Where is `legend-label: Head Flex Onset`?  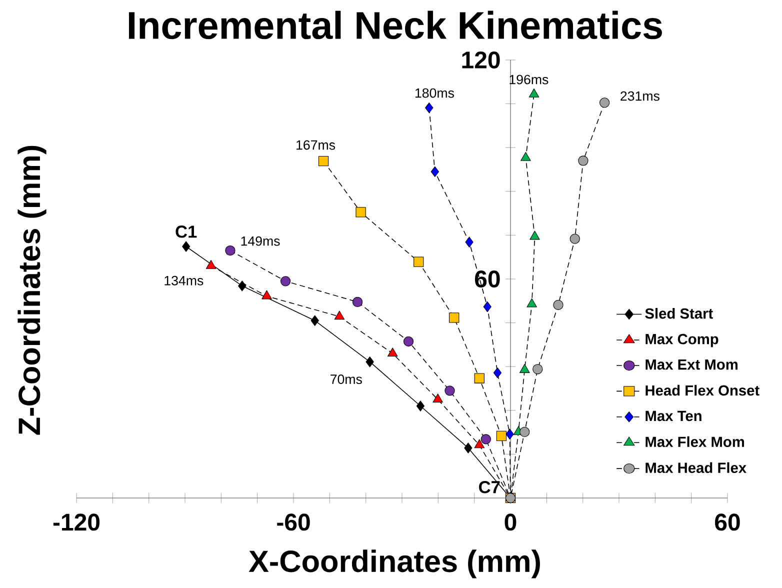
legend-label: Head Flex Onset is located at coordinates (703, 390).